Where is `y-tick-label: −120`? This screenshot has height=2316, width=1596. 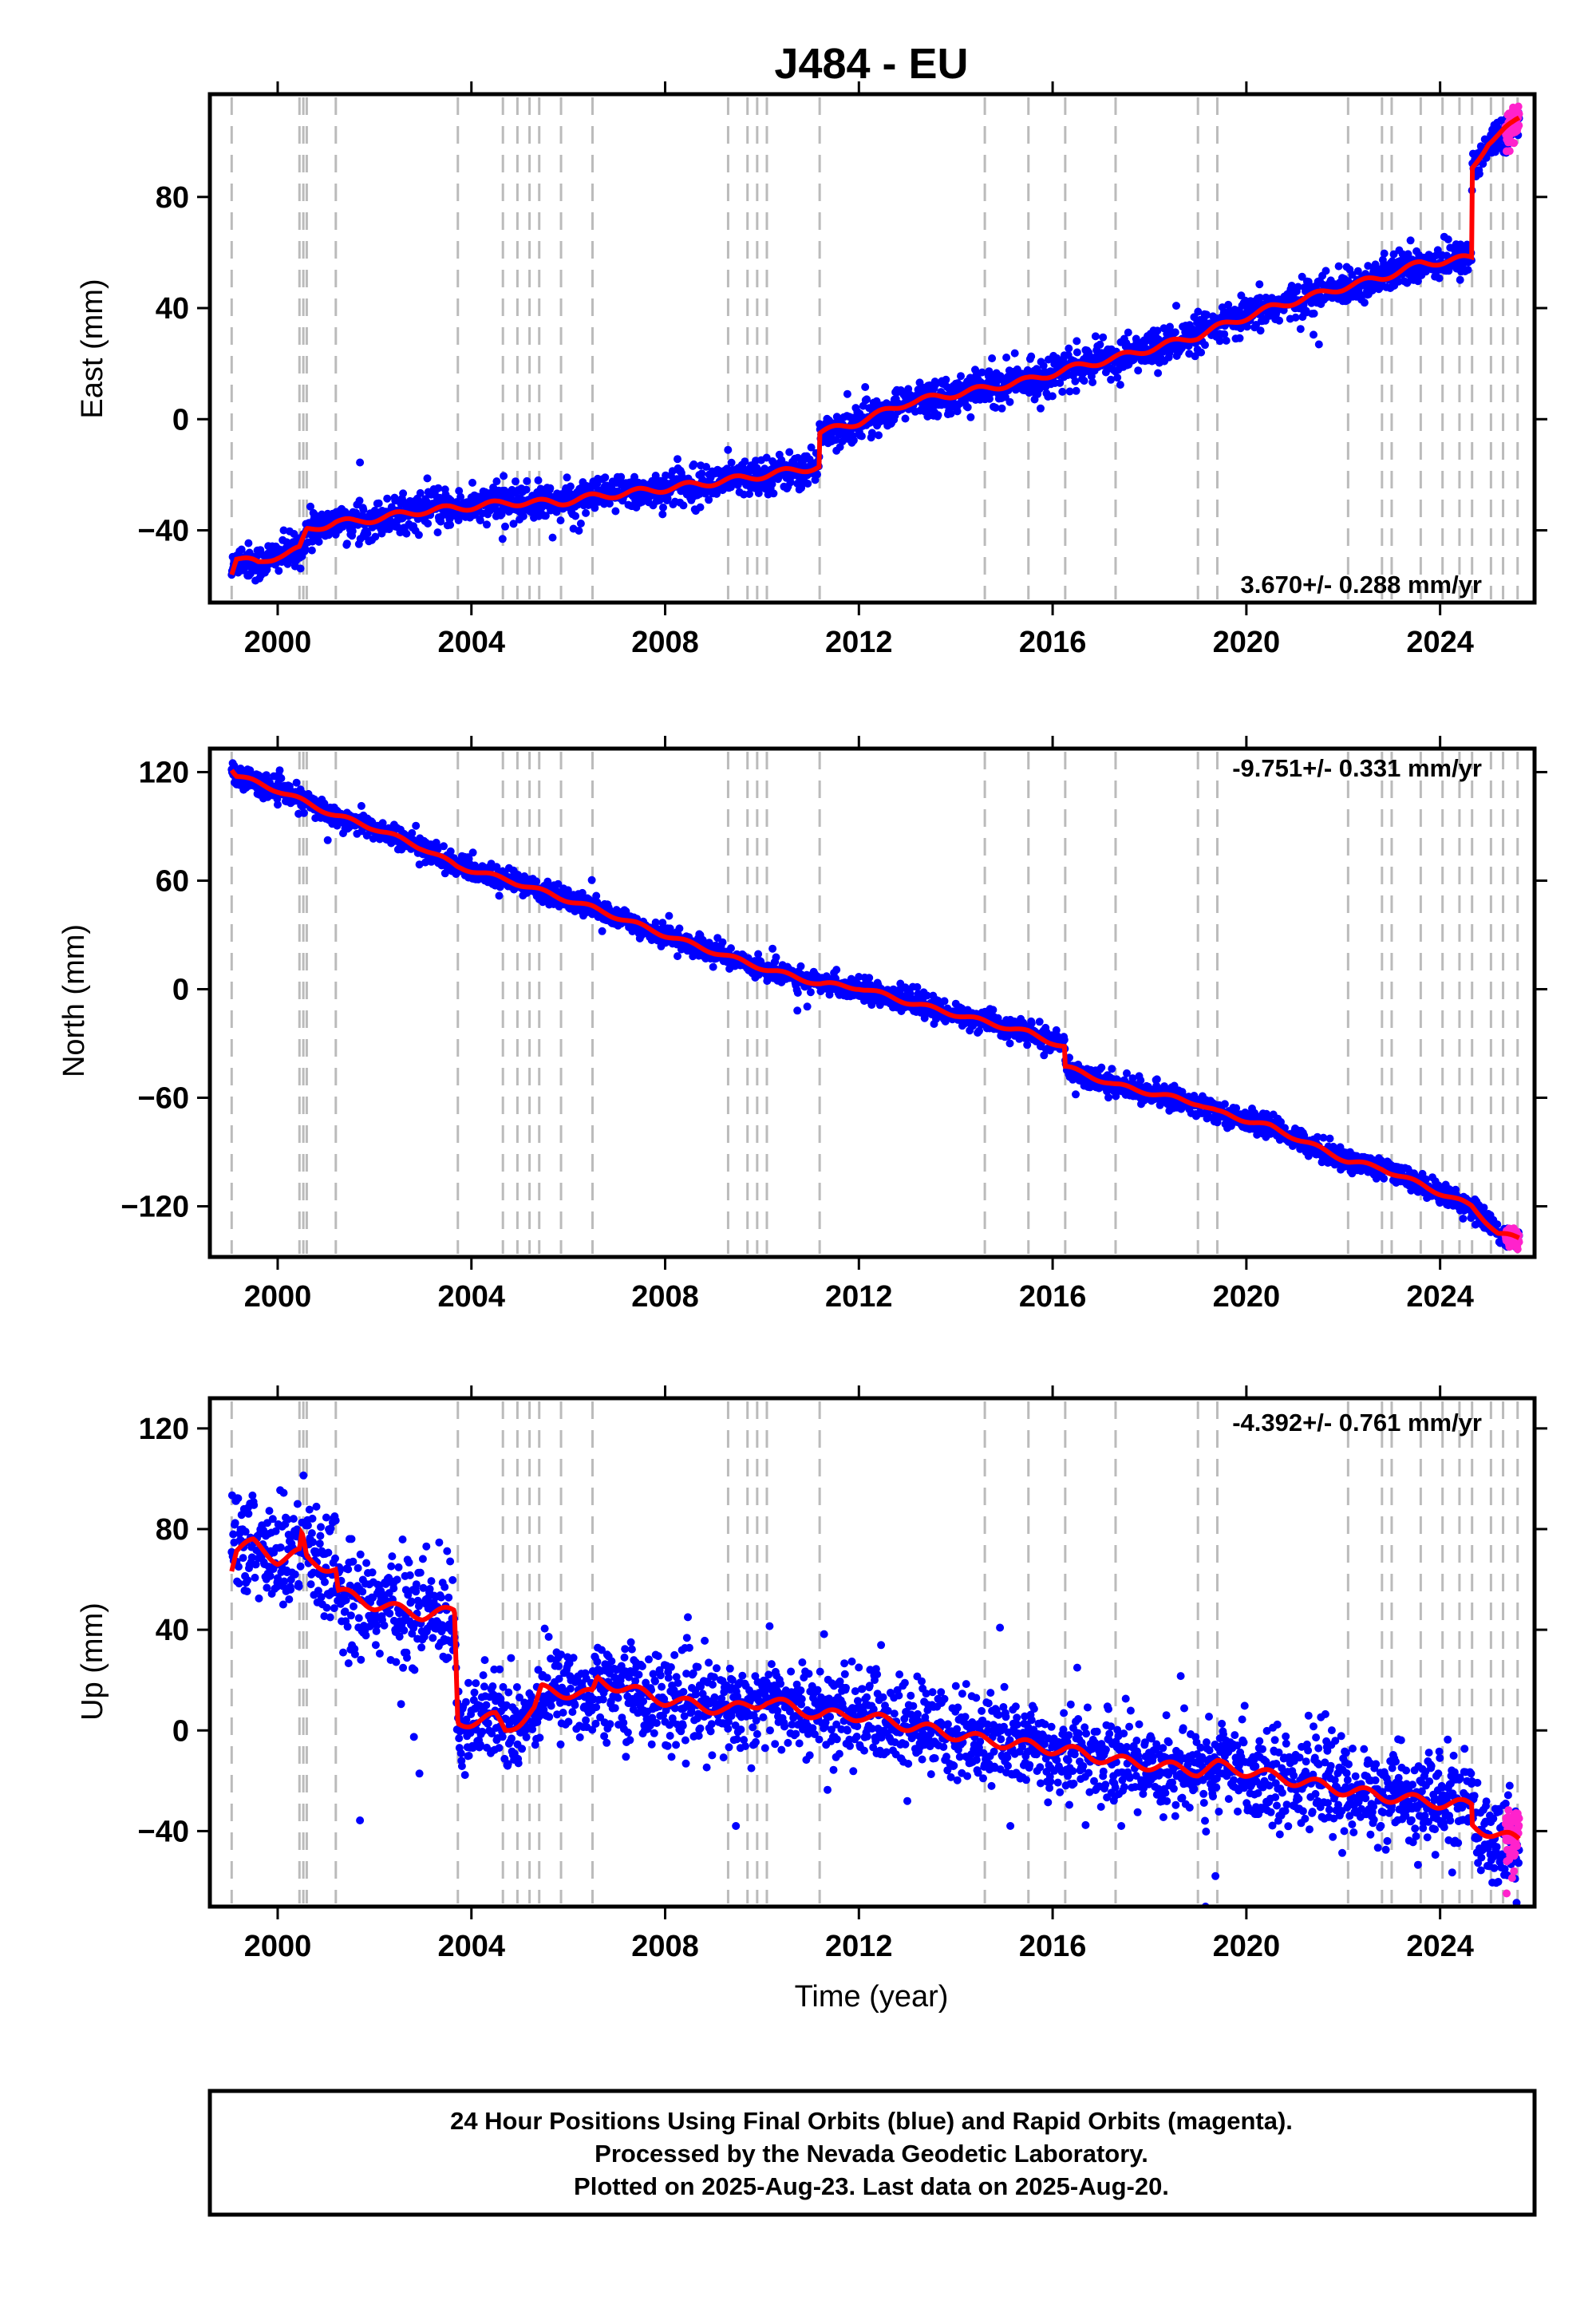 y-tick-label: −120 is located at coordinates (154, 1207).